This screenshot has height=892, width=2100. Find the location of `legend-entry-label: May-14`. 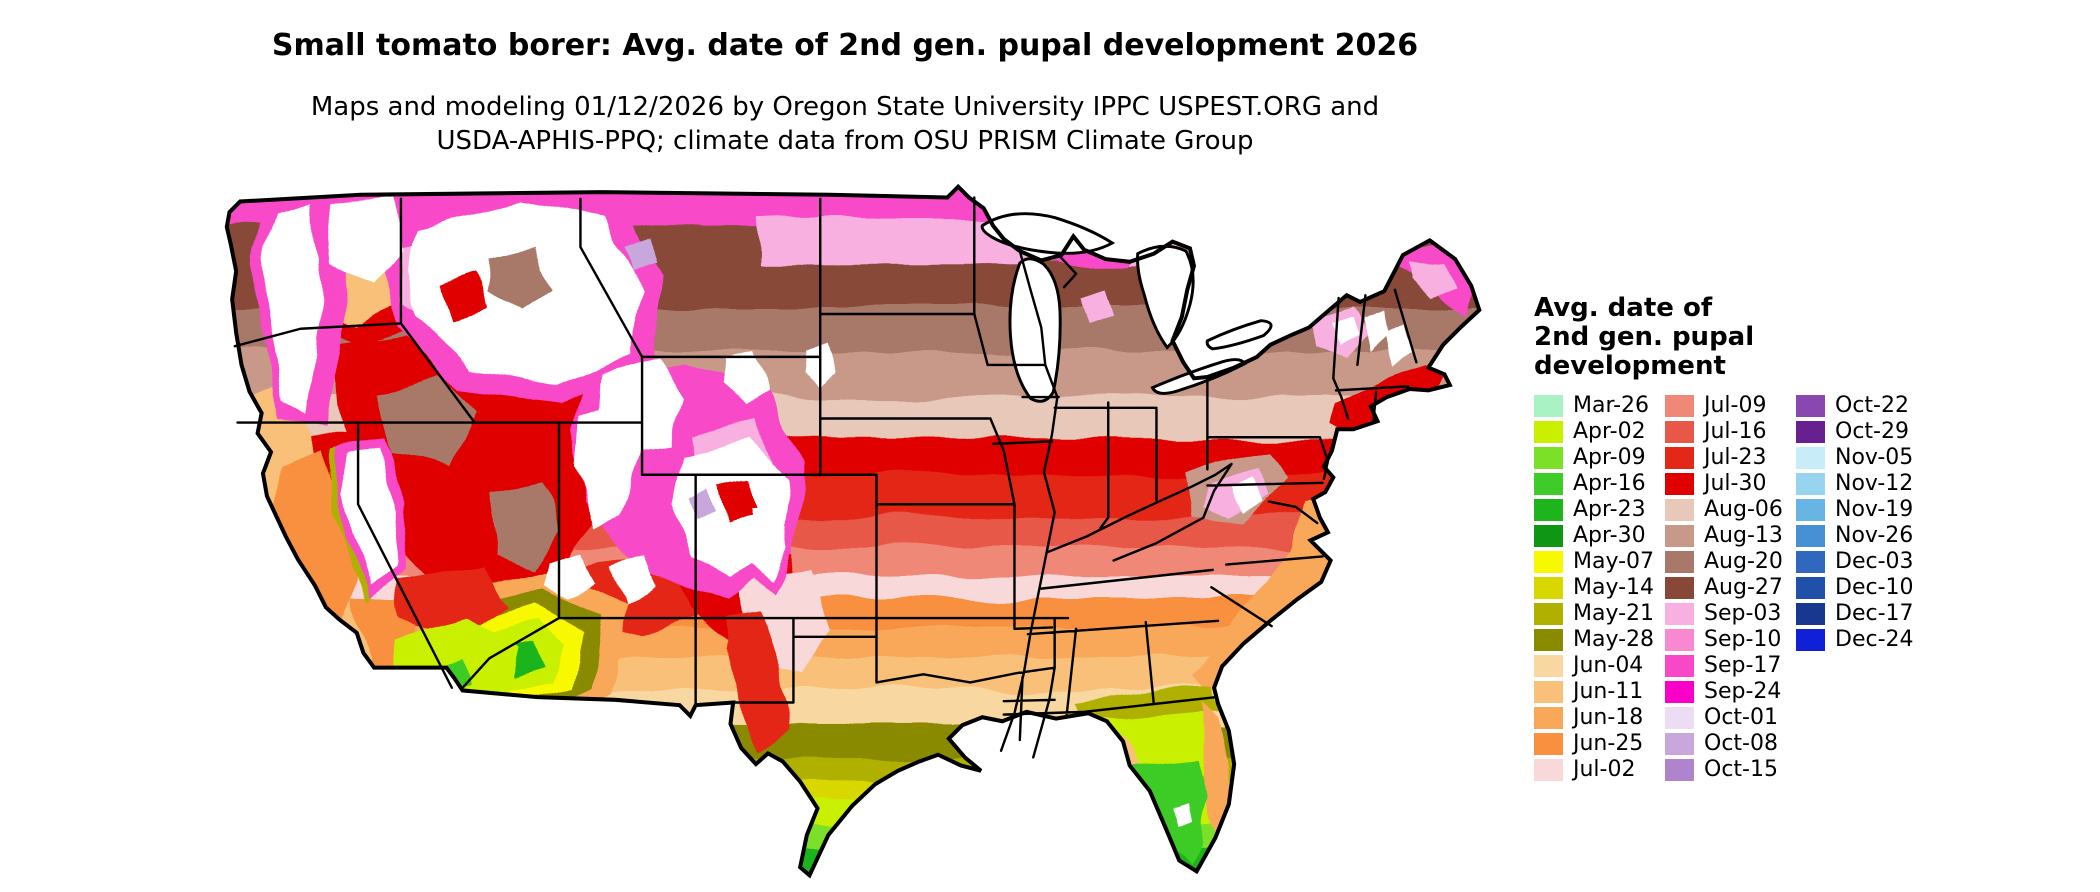

legend-entry-label: May-14 is located at coordinates (1614, 587).